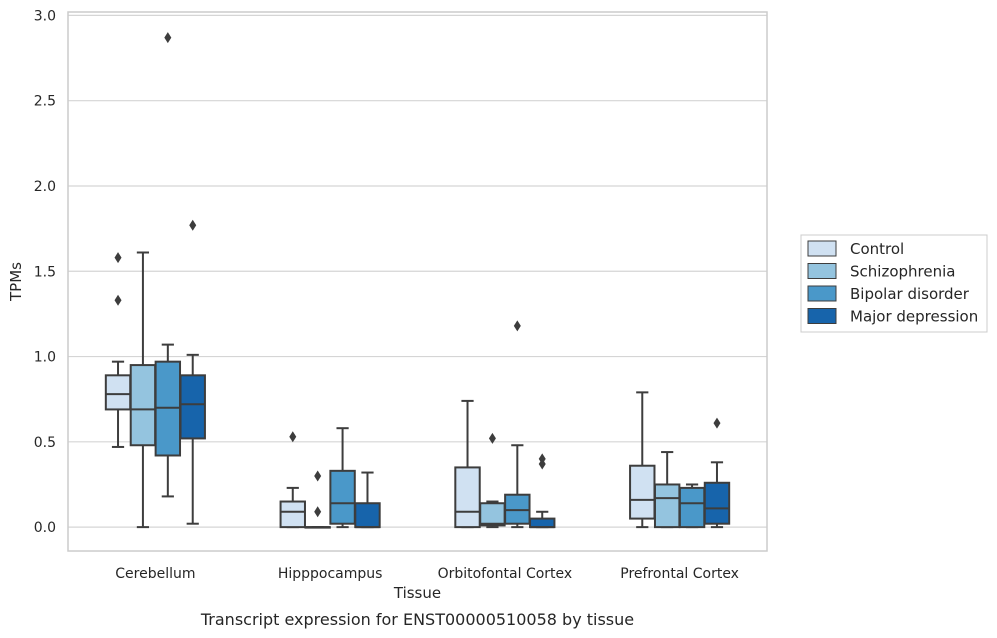  I want to click on legend-label: Schizophrenia, so click(902, 272).